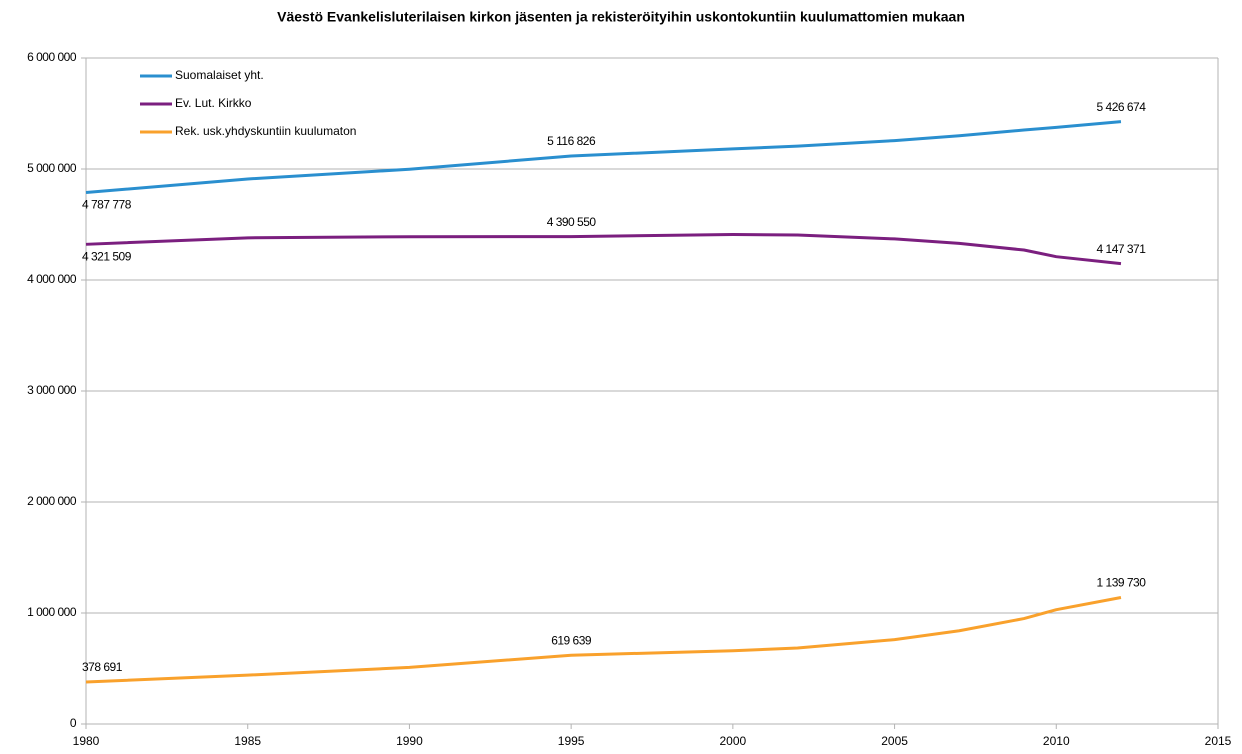  What do you see at coordinates (52, 279) in the screenshot?
I see `y-tick-label: 4 000 000` at bounding box center [52, 279].